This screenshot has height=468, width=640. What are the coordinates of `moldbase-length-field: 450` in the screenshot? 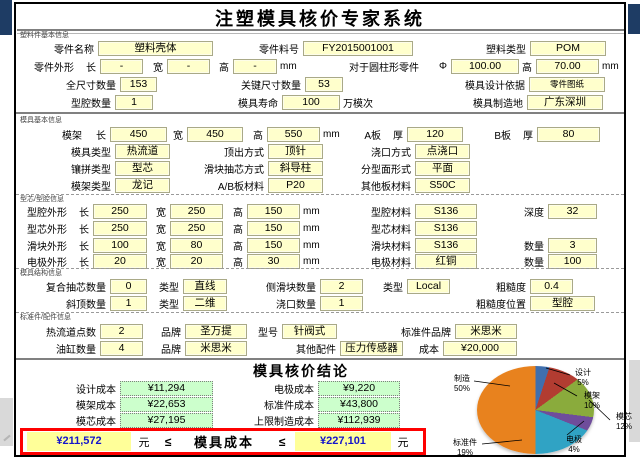 It's located at (138, 134).